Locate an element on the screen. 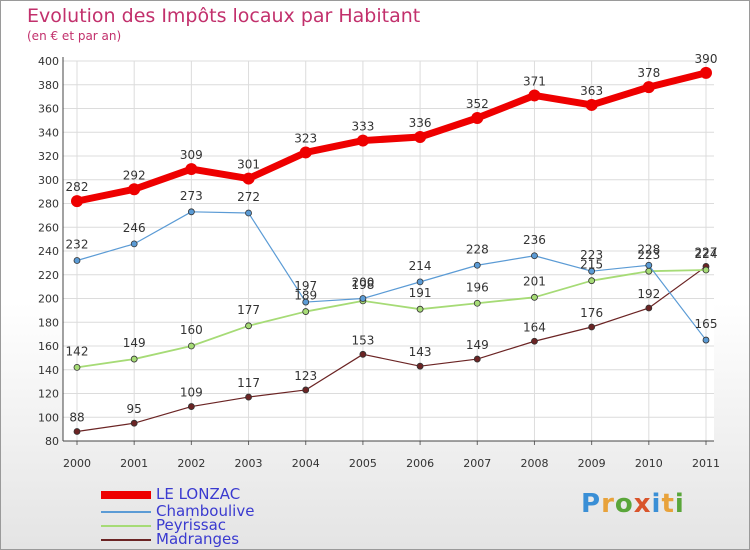  data-label-chamboulive: 232 is located at coordinates (77, 245).